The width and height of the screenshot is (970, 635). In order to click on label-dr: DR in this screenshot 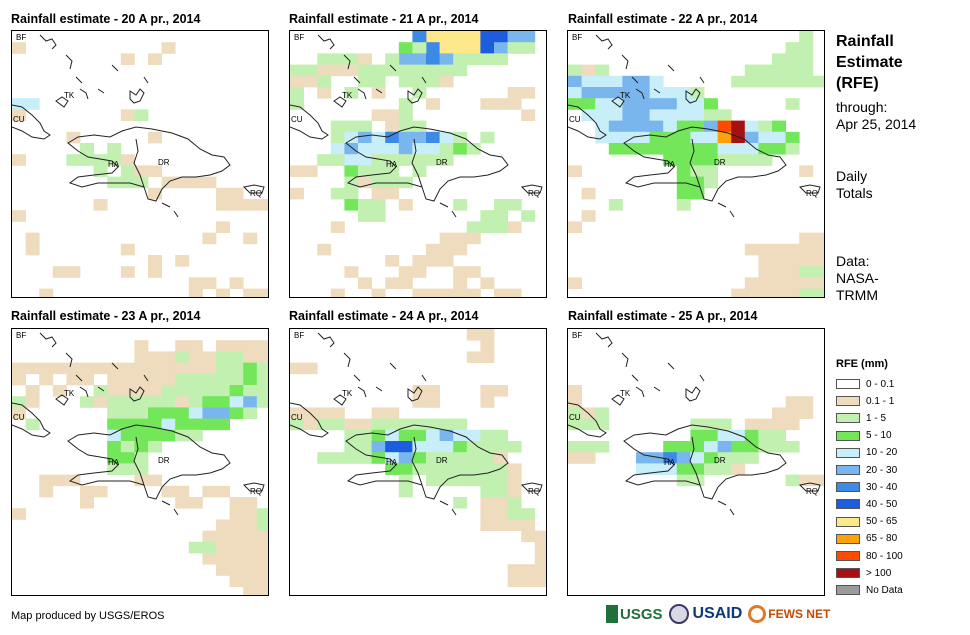, I will do `click(164, 162)`.